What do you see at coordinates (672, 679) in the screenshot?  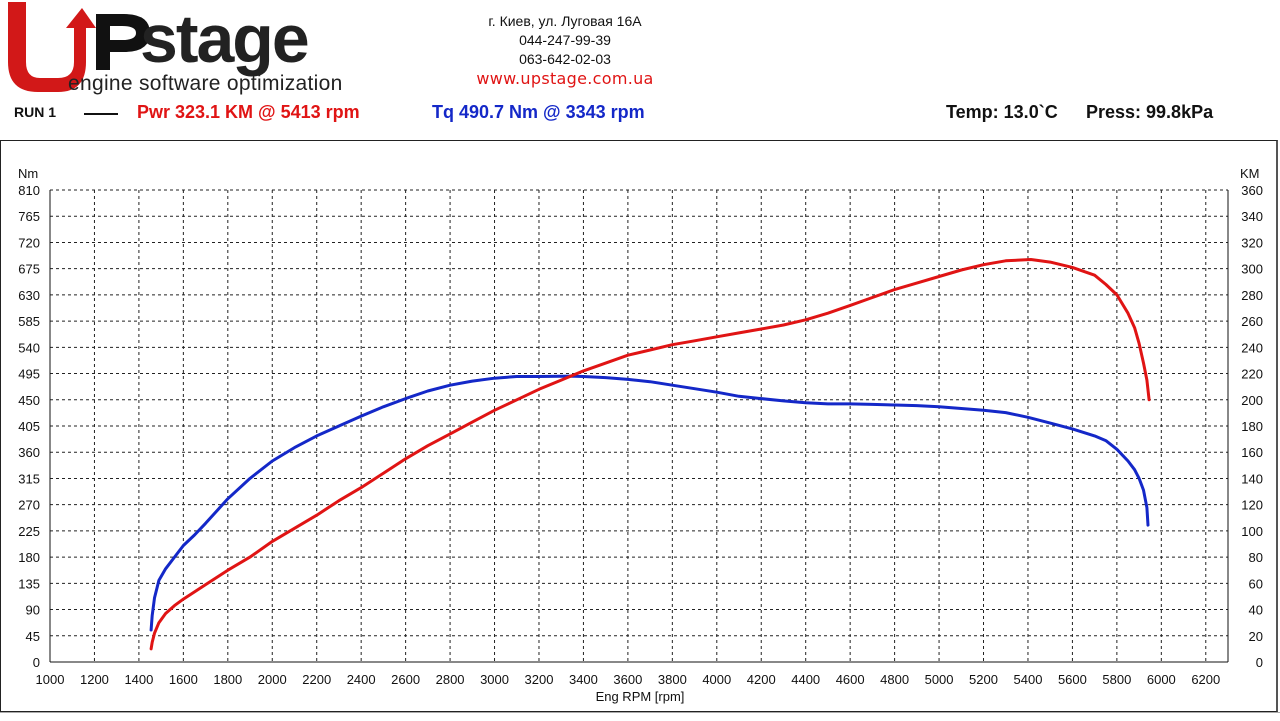 I see `x-tick-label: 3800` at bounding box center [672, 679].